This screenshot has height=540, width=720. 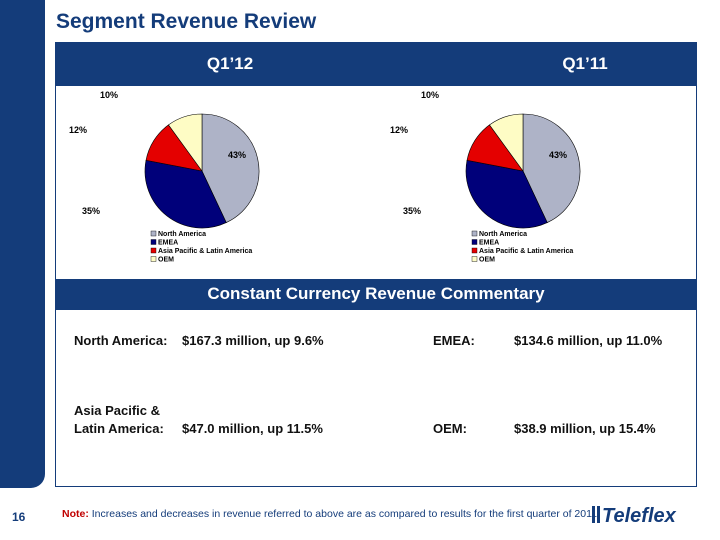 What do you see at coordinates (376, 64) in the screenshot?
I see `period-header-band: Q1’12 Q1’11` at bounding box center [376, 64].